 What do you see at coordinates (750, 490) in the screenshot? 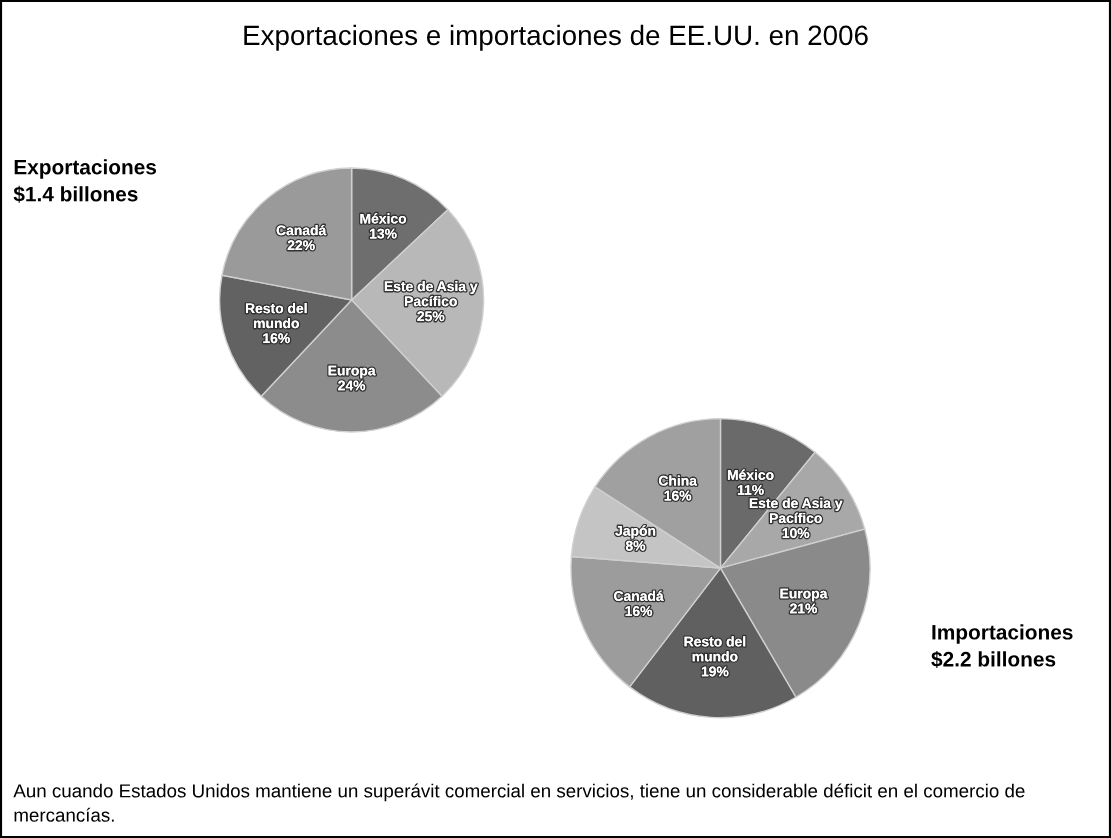
I see `data-label: 11%` at bounding box center [750, 490].